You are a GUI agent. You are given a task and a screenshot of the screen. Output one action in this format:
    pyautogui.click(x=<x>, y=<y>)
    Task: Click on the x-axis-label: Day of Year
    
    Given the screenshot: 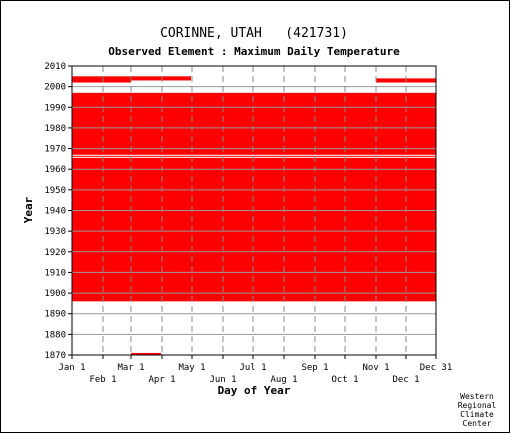 What is the action you would take?
    pyautogui.click(x=254, y=390)
    